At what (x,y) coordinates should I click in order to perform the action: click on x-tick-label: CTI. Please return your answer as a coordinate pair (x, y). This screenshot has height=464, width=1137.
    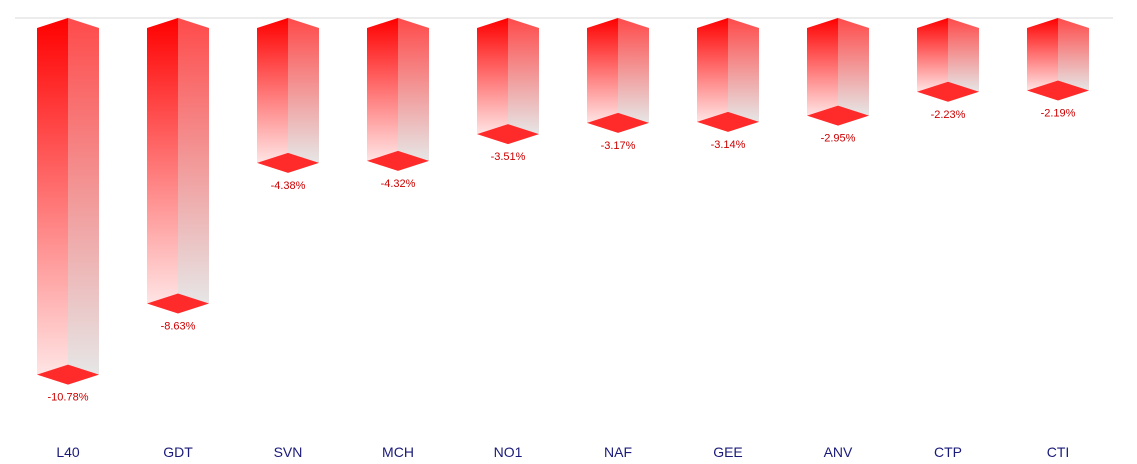
    Looking at the image, I should click on (1058, 452).